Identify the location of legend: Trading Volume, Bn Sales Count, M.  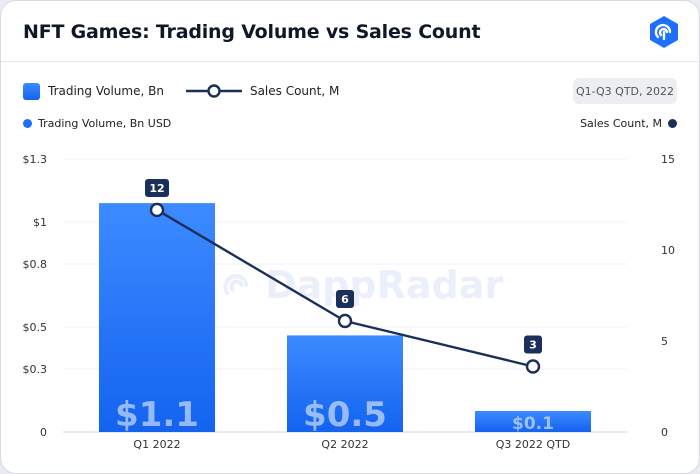
(181, 91).